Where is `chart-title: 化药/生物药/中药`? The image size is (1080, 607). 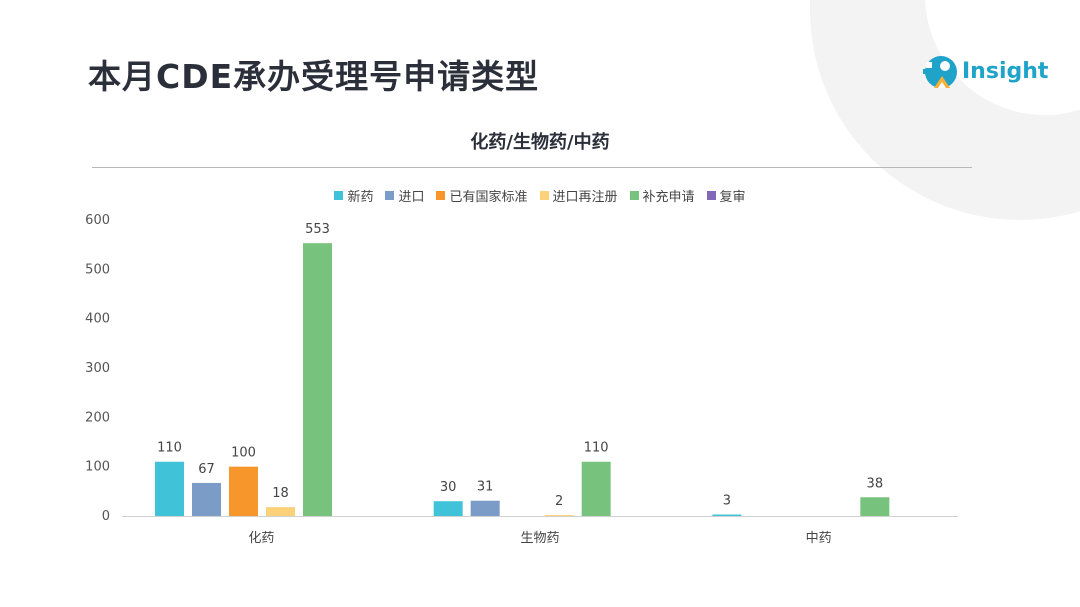
chart-title: 化药/生物药/中药 is located at coordinates (540, 142).